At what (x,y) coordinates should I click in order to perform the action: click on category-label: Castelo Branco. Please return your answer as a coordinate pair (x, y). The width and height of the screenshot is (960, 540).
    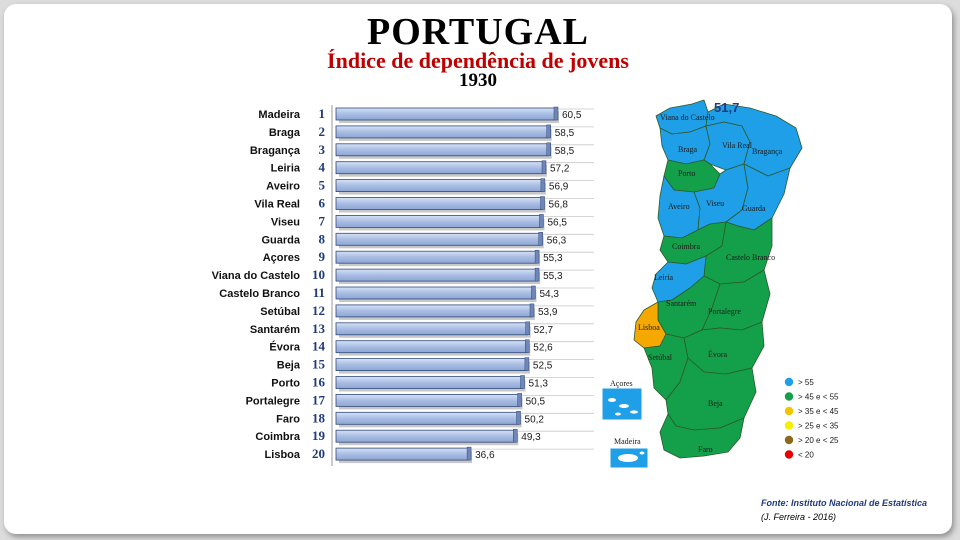
    Looking at the image, I should click on (259, 294).